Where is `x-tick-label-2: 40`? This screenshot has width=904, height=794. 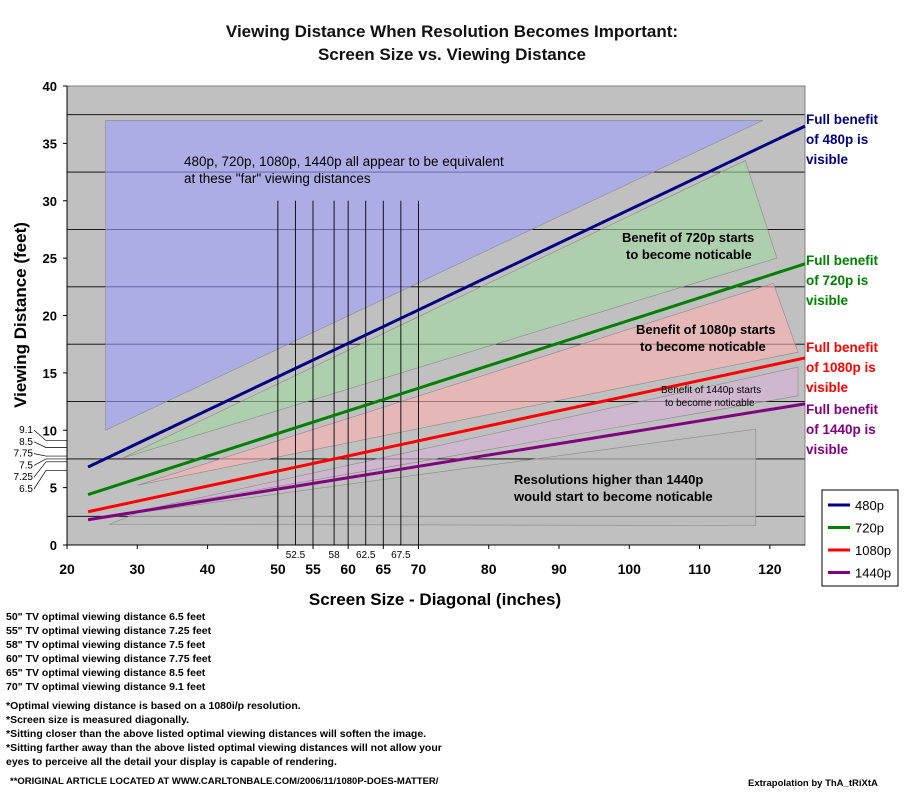 x-tick-label-2: 40 is located at coordinates (208, 569).